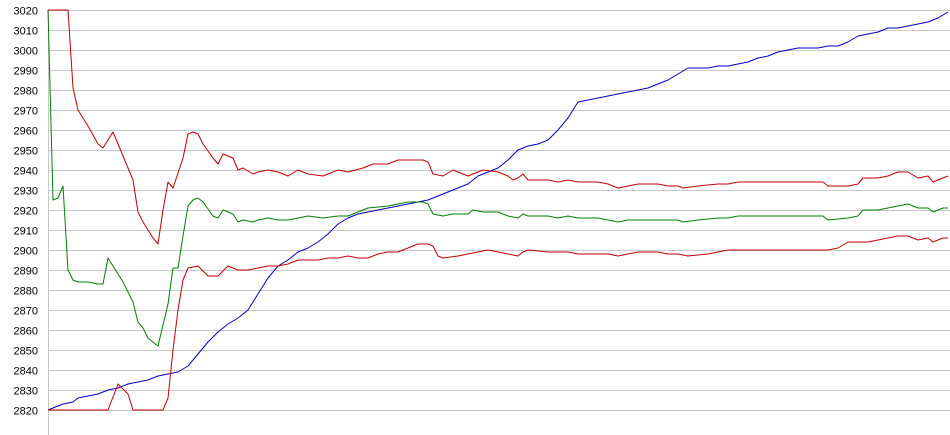  What do you see at coordinates (26, 332) in the screenshot?
I see `y-tick-label: 2860` at bounding box center [26, 332].